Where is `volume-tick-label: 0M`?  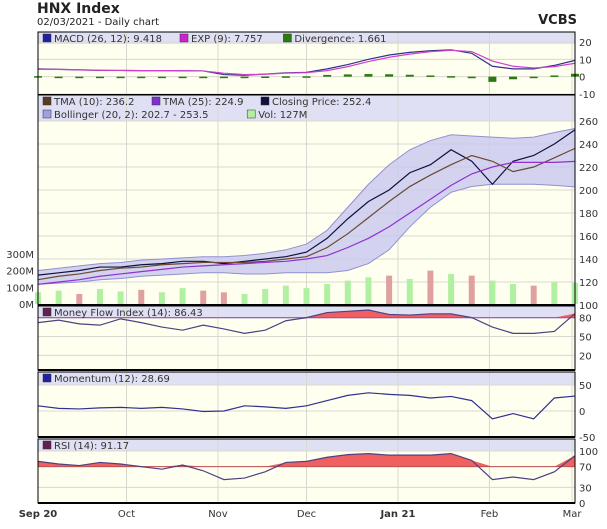
volume-tick-label: 0M is located at coordinates (26, 305).